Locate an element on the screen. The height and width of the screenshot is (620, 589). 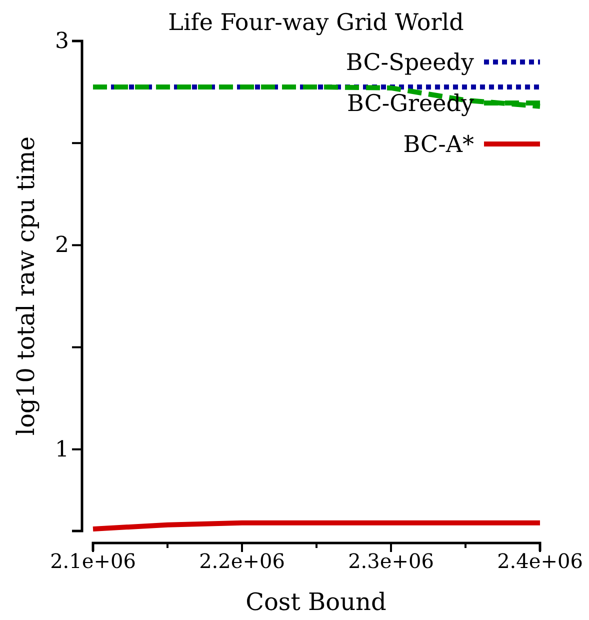
y-tick-label: 2 is located at coordinates (62, 245).